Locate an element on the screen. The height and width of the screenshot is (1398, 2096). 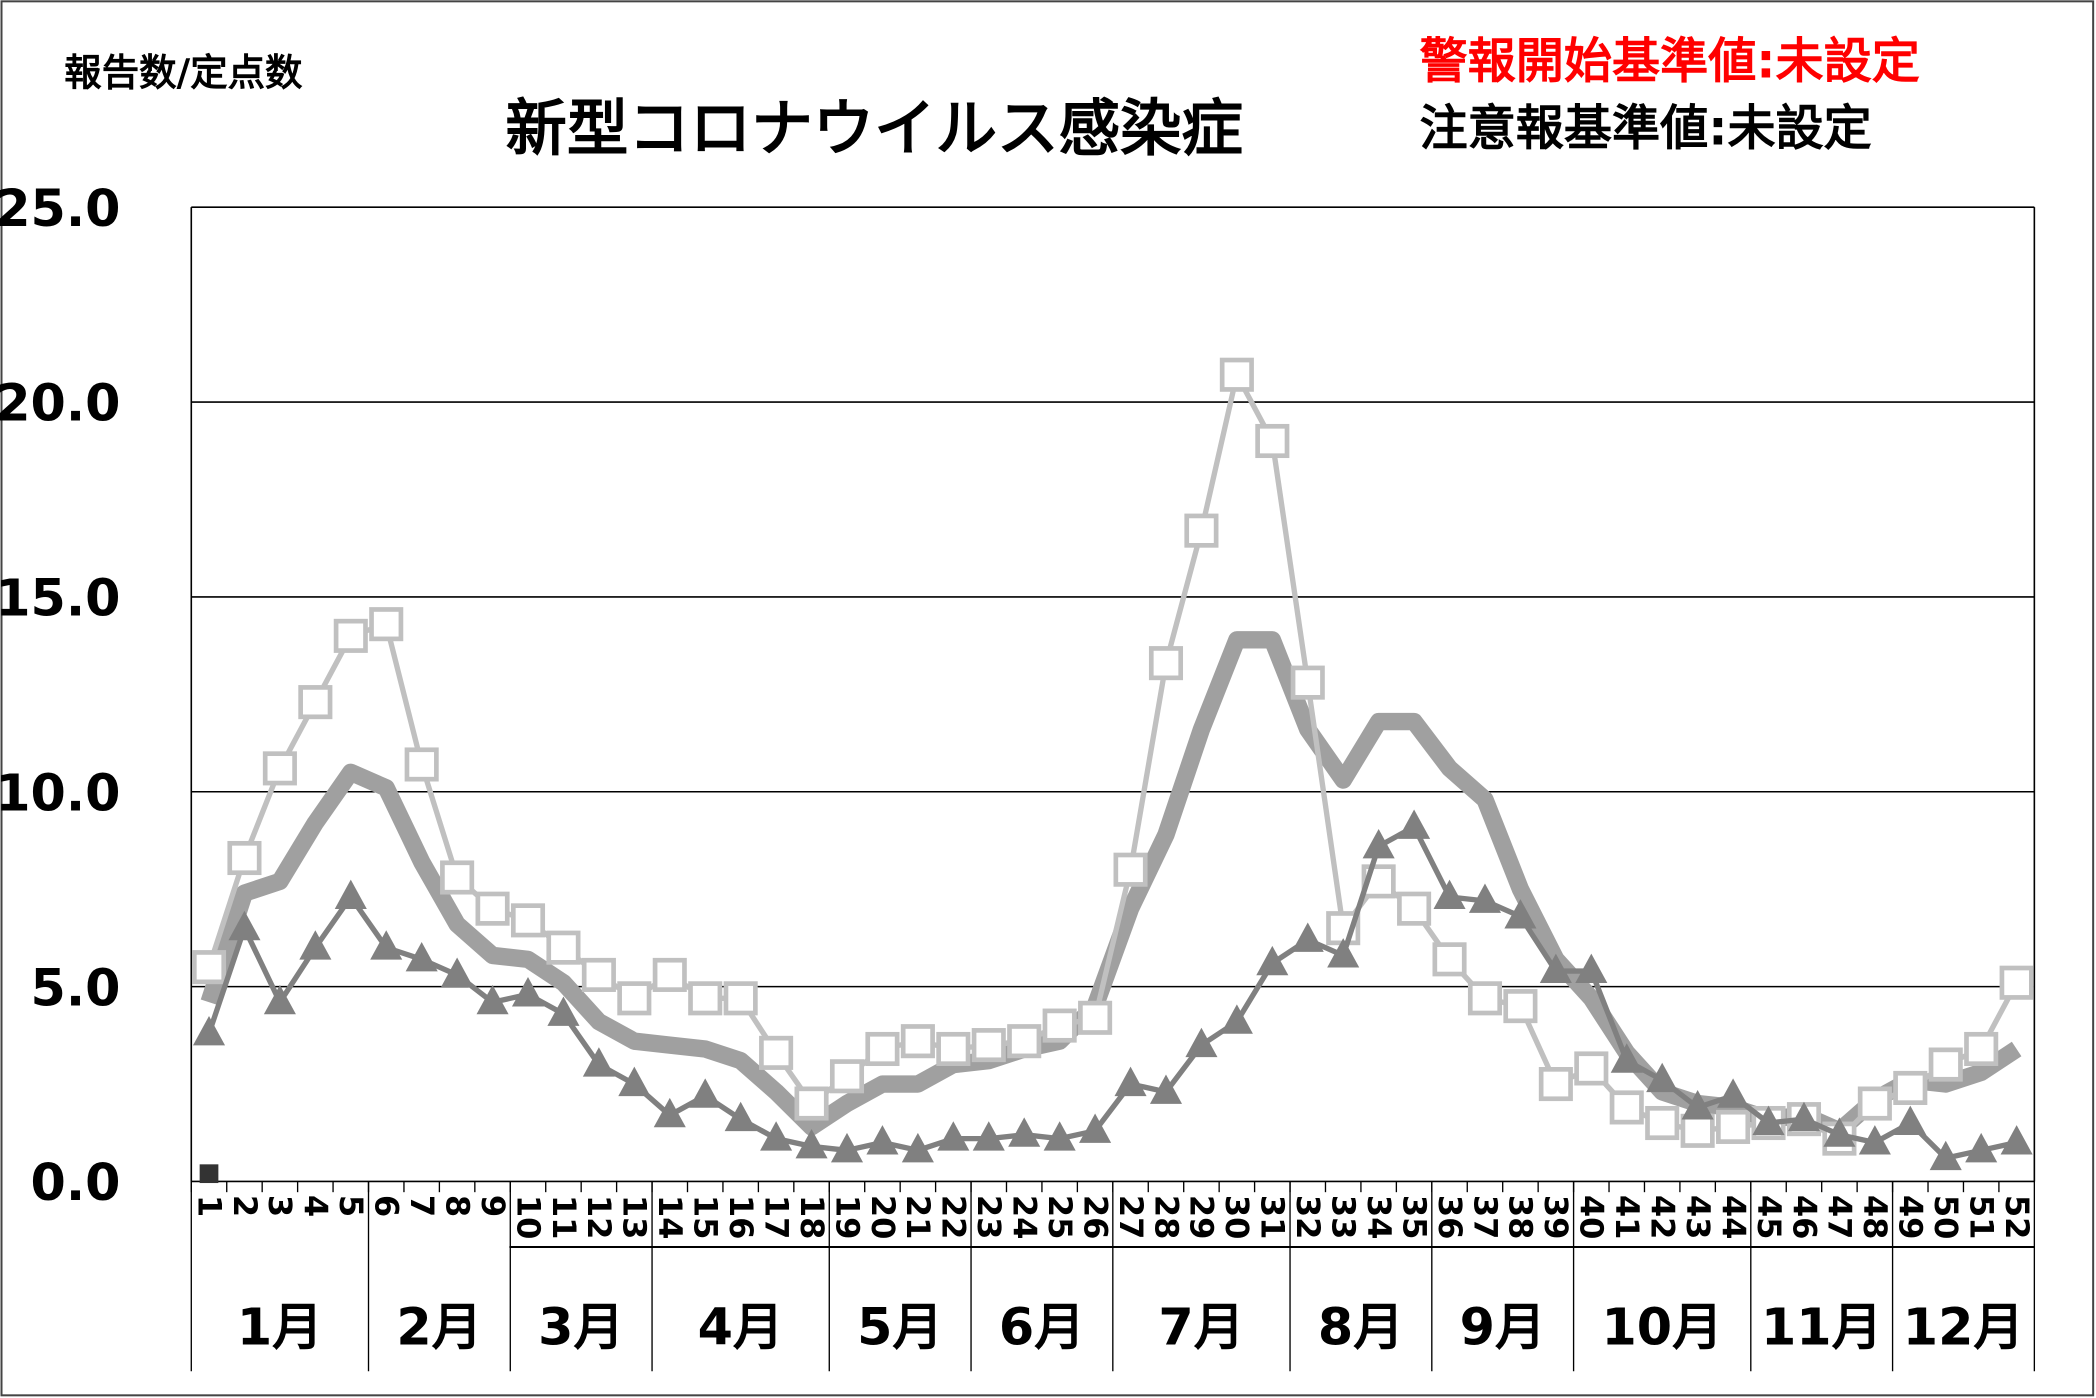
week-tick-label: 11 is located at coordinates (564, 1217).